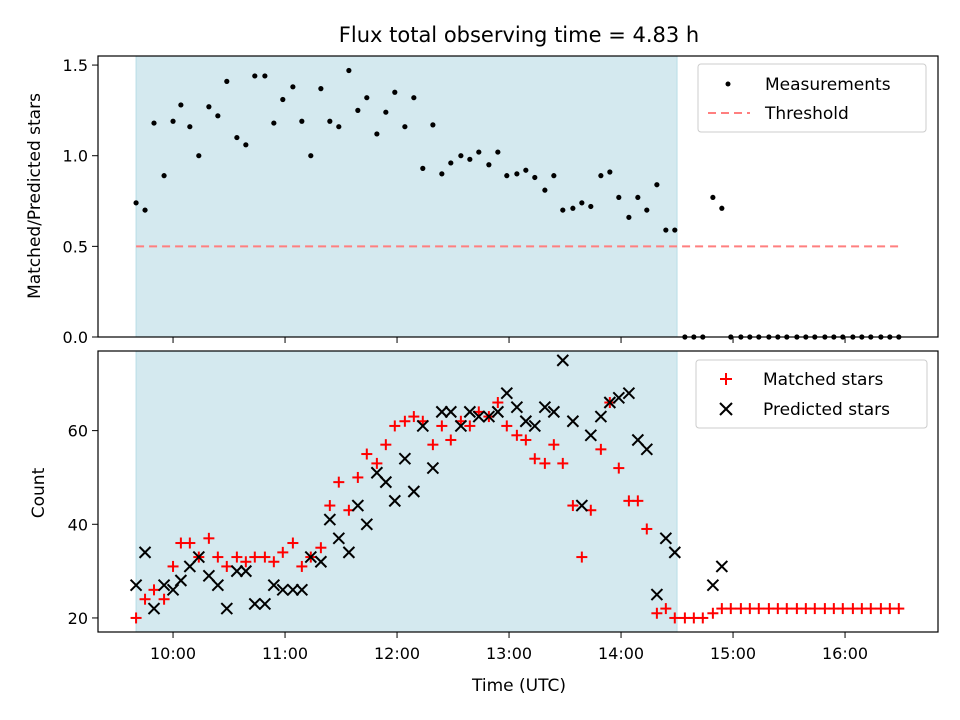  I want to click on bottom-ylabel: Count, so click(39, 492).